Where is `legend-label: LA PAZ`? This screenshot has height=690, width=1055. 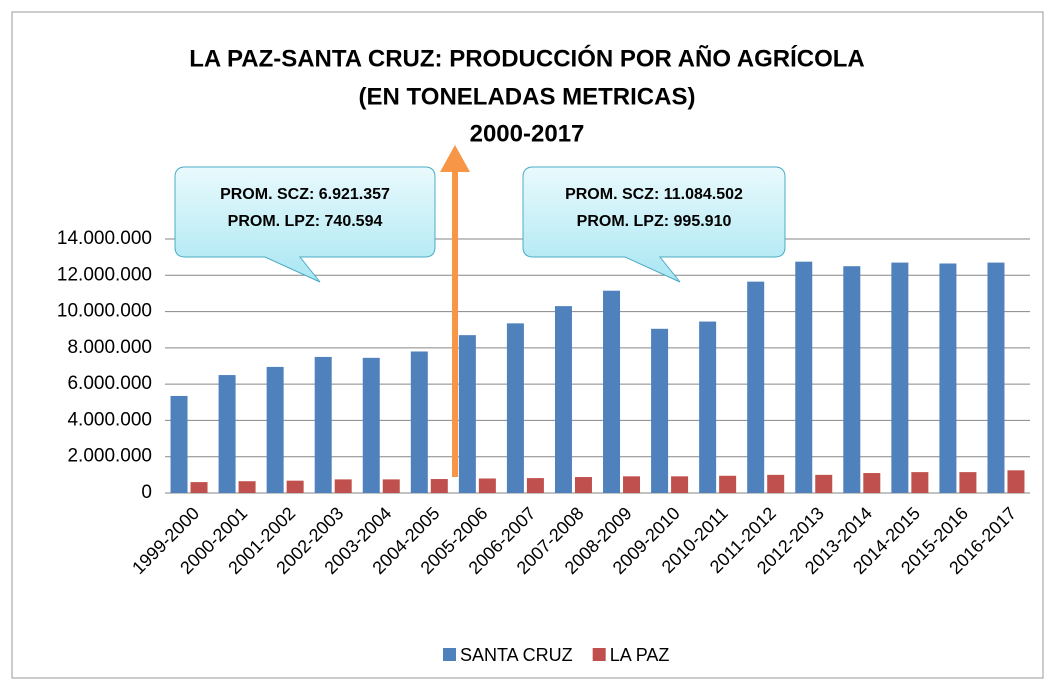 legend-label: LA PAZ is located at coordinates (640, 655).